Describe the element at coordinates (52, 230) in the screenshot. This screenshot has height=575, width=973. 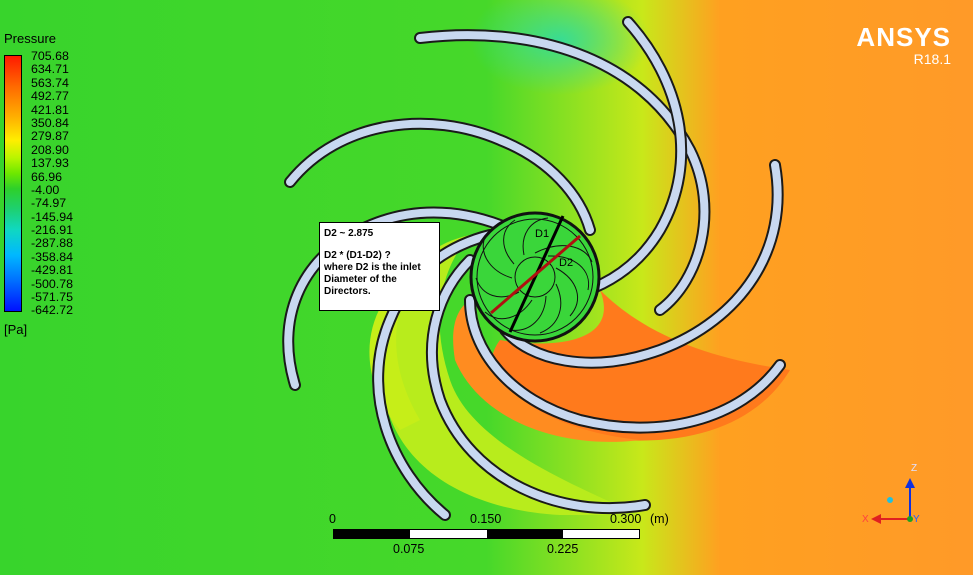
I see `legend-value: -216.91` at that location.